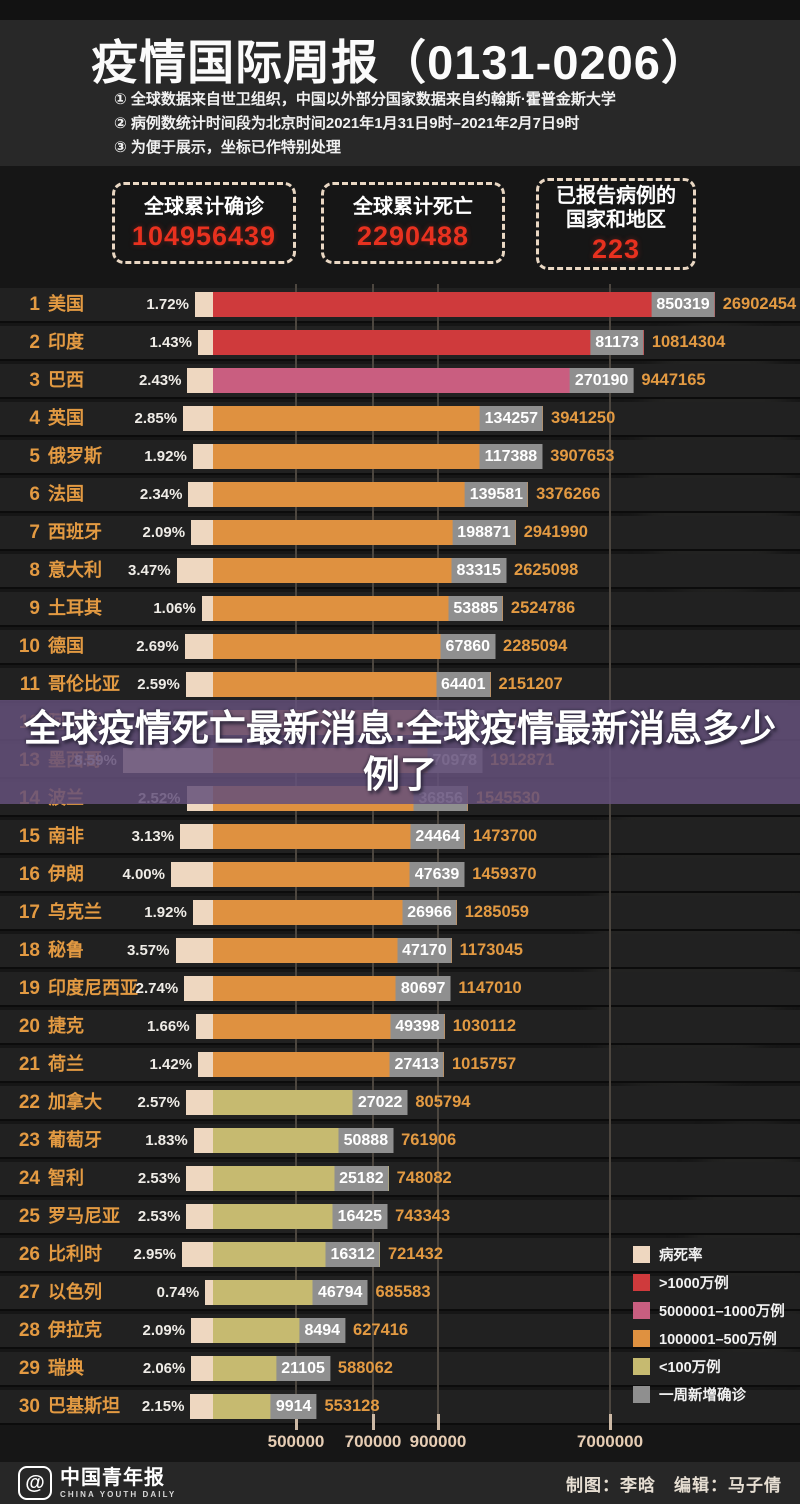  What do you see at coordinates (66, 836) in the screenshot?
I see `country-name: 南非` at bounding box center [66, 836].